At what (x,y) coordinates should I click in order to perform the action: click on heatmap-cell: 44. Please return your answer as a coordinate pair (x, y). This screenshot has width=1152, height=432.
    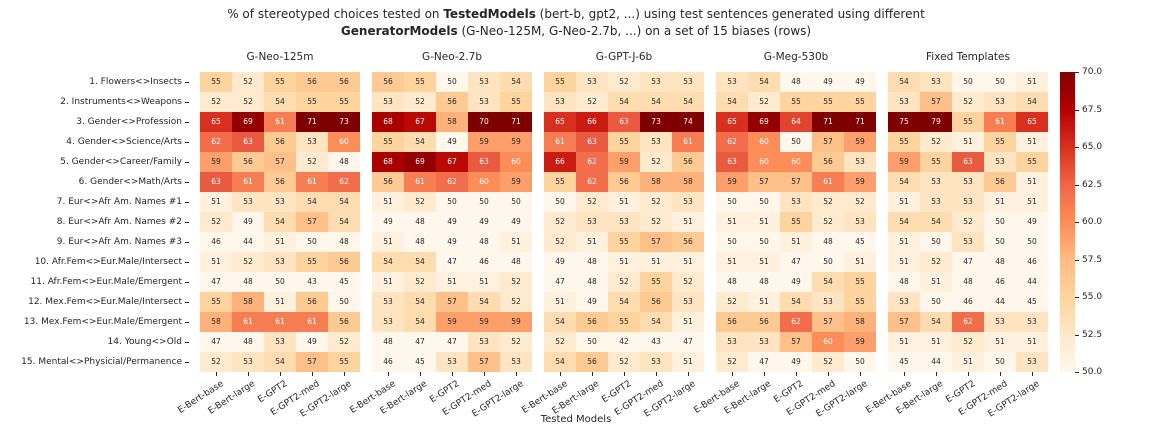
    Looking at the image, I should click on (1032, 282).